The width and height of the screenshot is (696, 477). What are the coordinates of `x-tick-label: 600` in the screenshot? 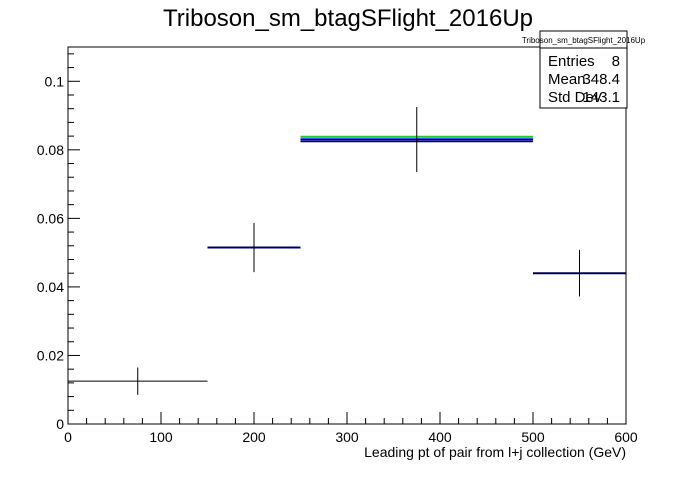 It's located at (626, 437).